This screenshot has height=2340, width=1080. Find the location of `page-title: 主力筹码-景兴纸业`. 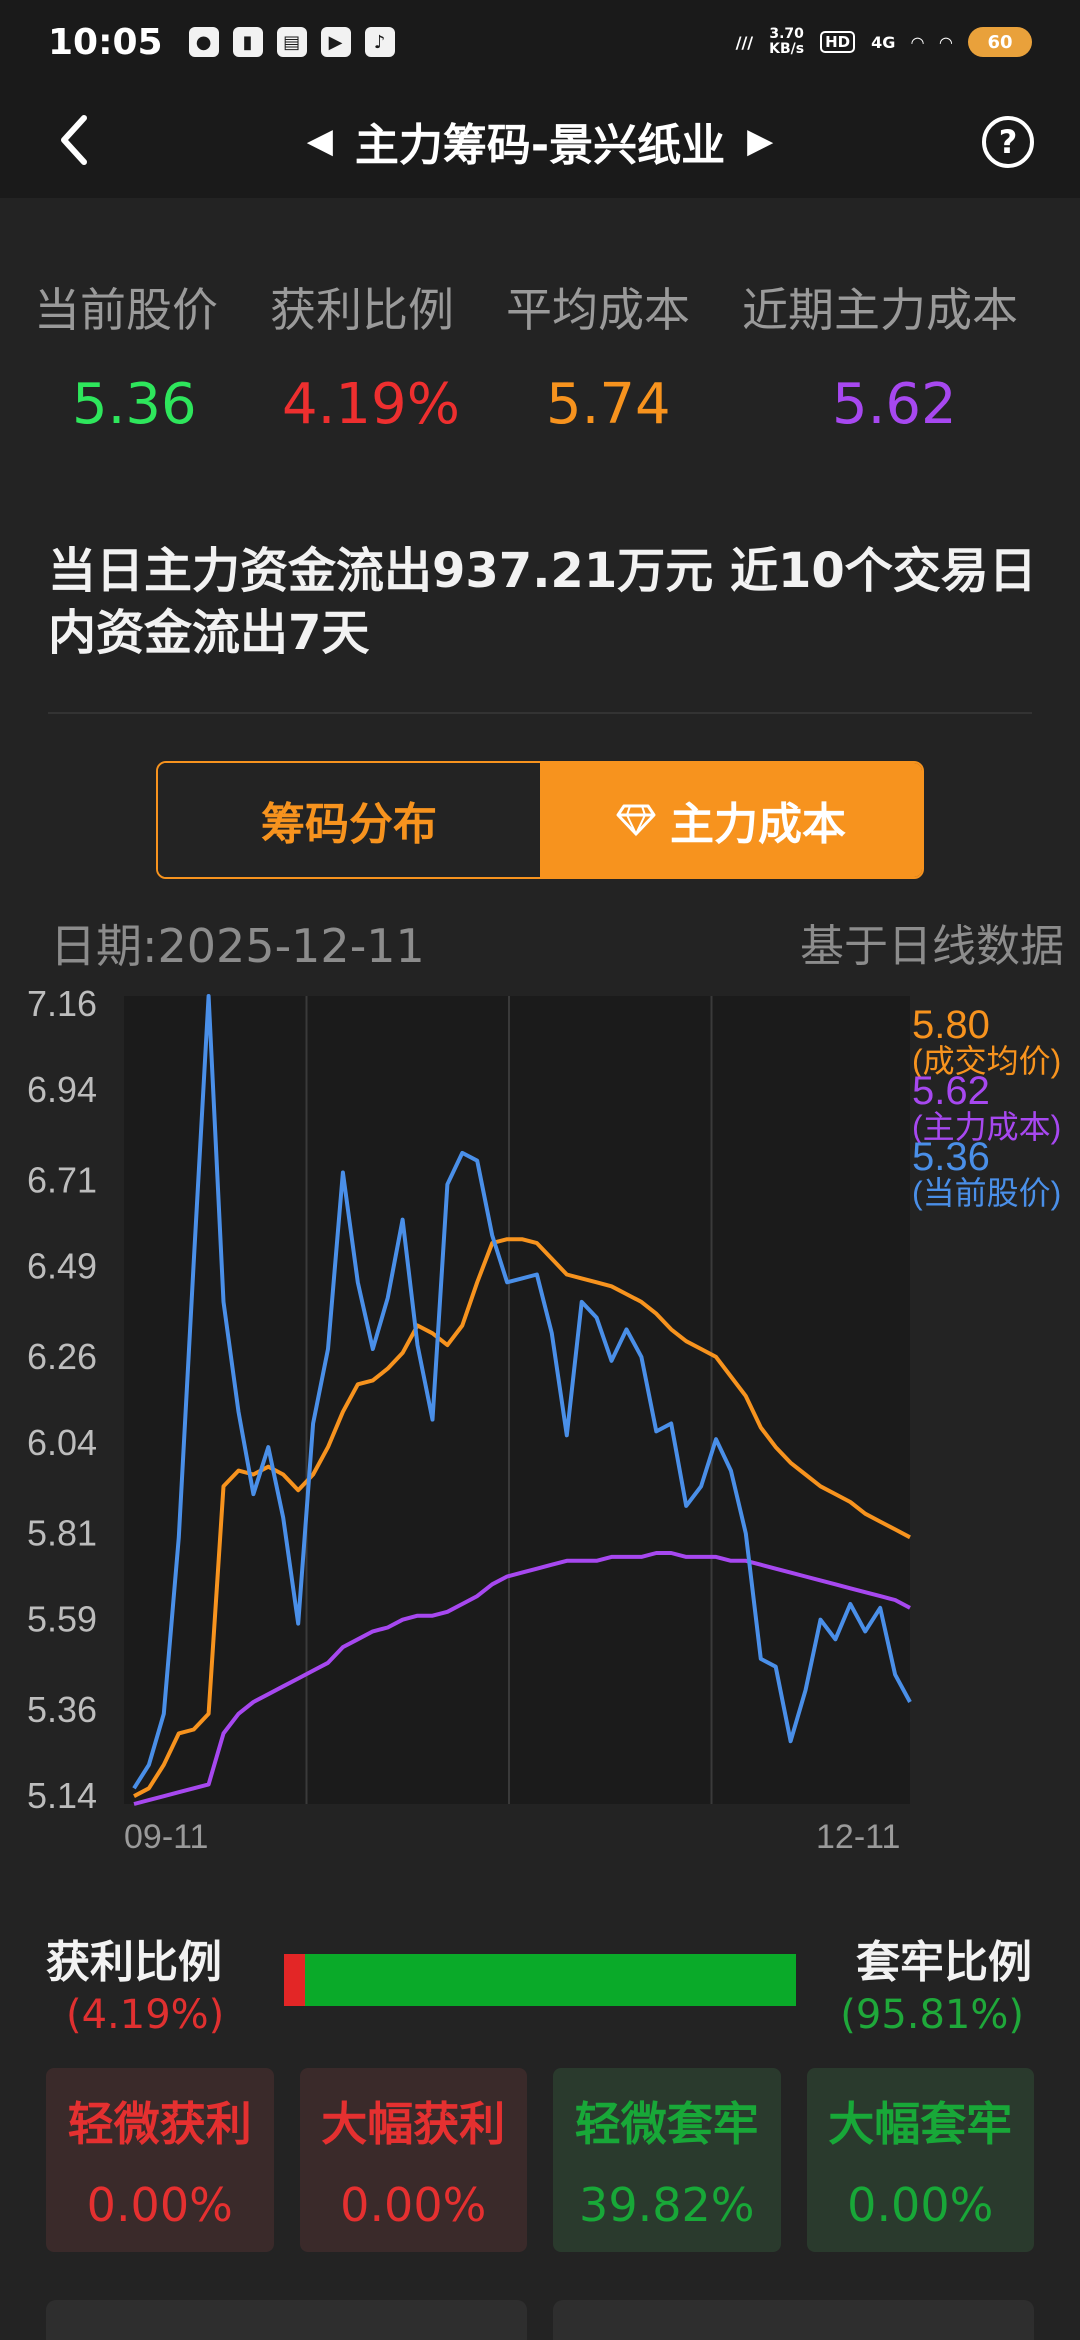

page-title: 主力筹码-景兴纸业 is located at coordinates (540, 145).